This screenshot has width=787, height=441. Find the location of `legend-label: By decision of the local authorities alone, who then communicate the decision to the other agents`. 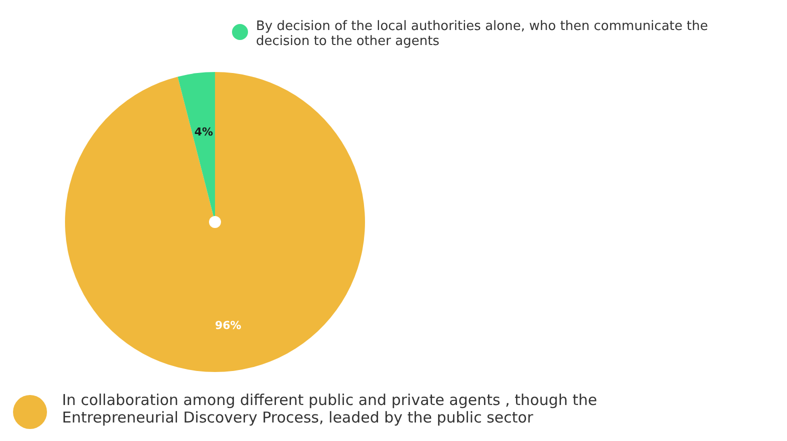

legend-label: By decision of the local authorities alone, who then communicate the decision to the other agents is located at coordinates (482, 34).